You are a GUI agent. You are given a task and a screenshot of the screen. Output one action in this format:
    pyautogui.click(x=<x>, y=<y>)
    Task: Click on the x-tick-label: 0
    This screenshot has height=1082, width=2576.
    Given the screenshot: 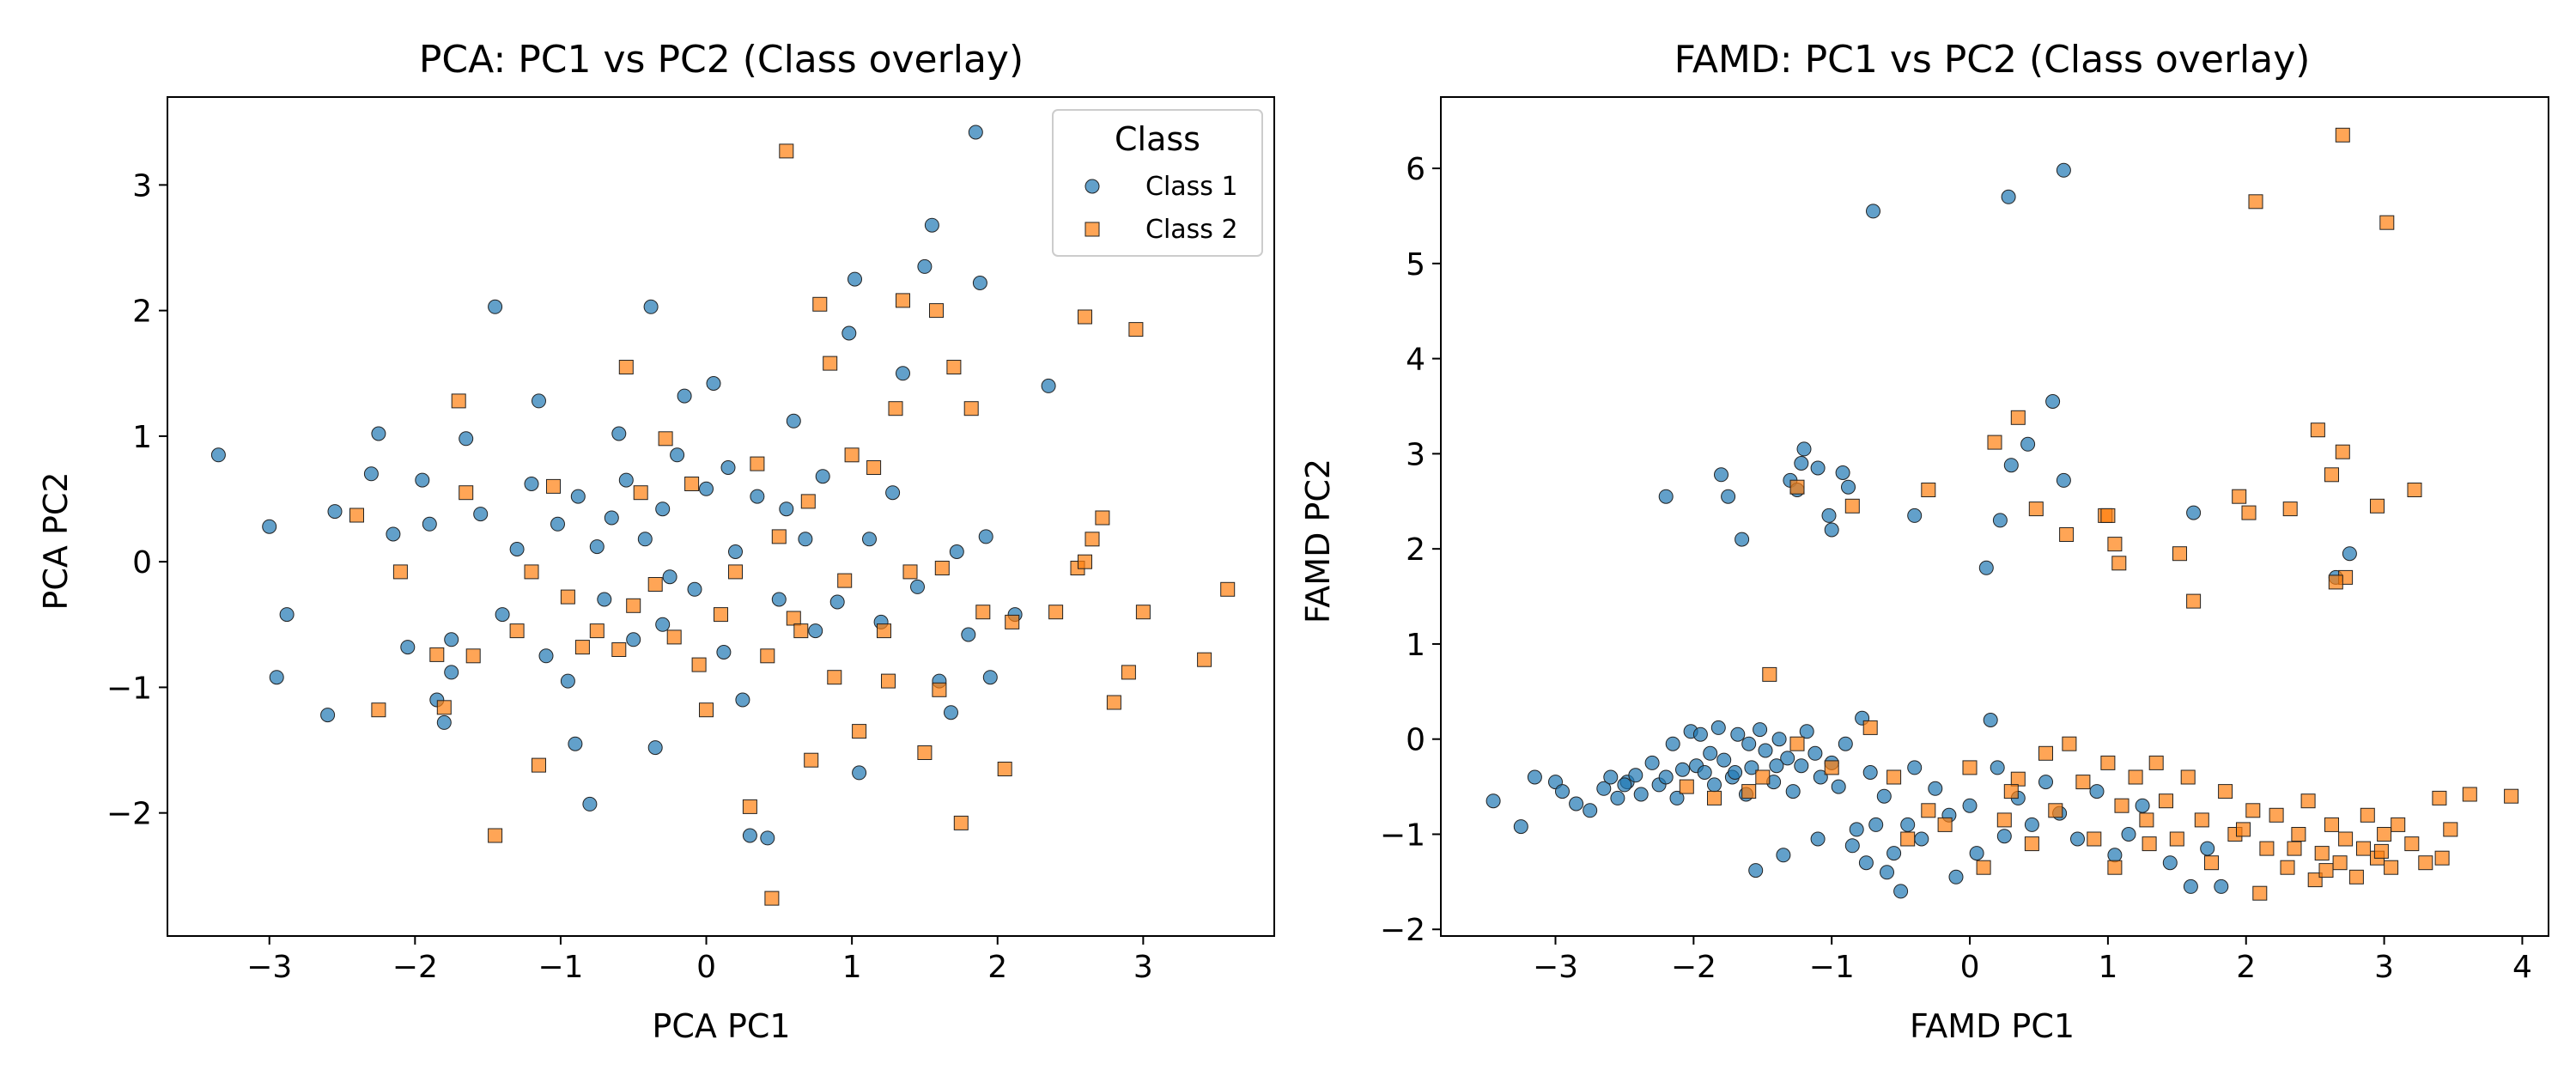 What is the action you would take?
    pyautogui.click(x=1970, y=967)
    